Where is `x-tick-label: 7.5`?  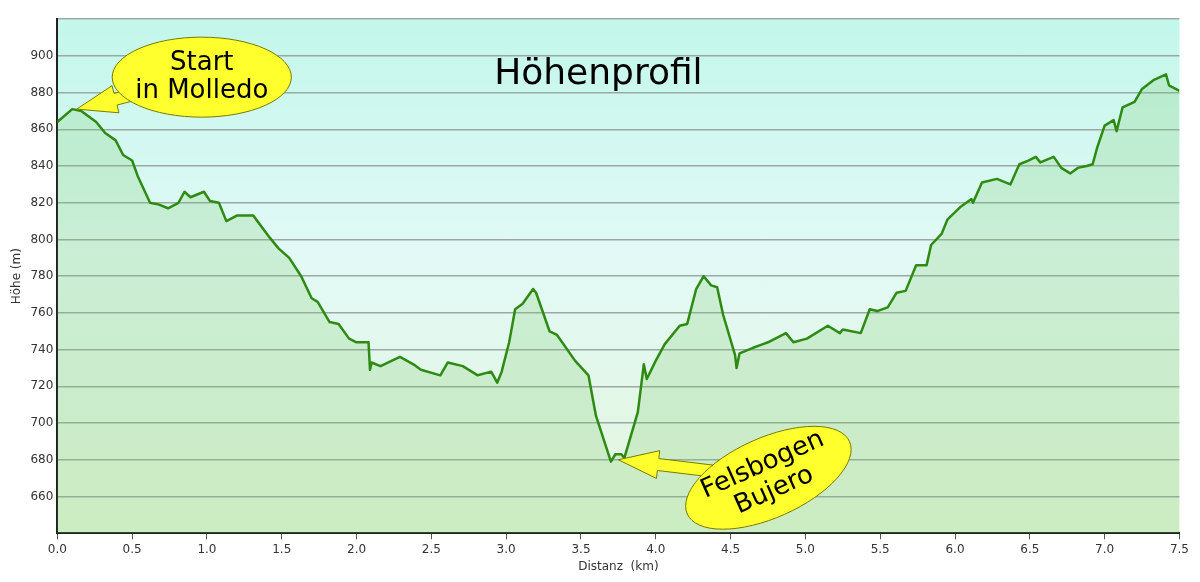
x-tick-label: 7.5 is located at coordinates (1179, 548).